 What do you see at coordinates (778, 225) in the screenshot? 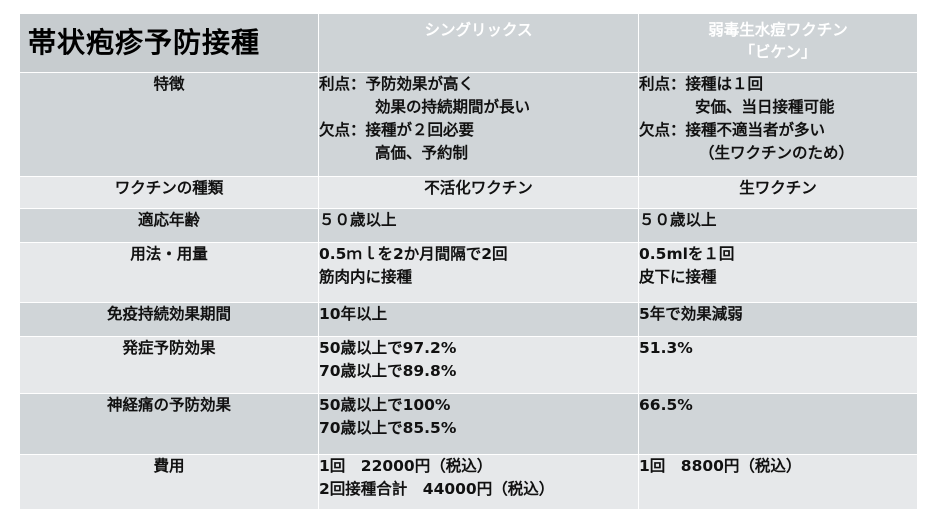
I see `age-live: ５０歳以上` at bounding box center [778, 225].